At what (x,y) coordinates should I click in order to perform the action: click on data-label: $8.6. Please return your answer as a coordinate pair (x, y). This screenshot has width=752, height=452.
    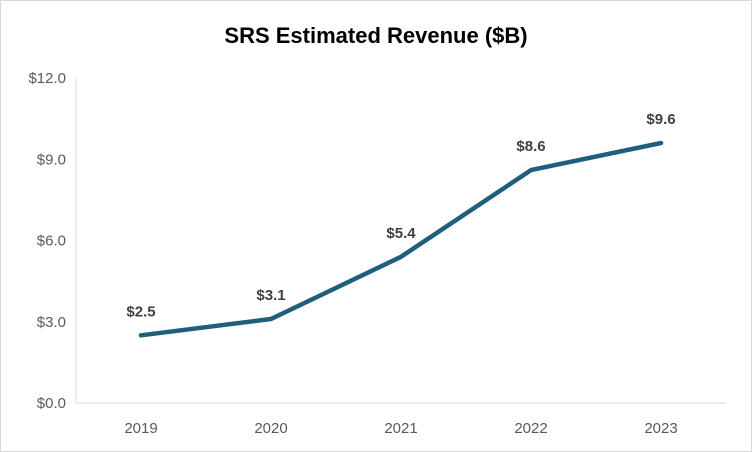
    Looking at the image, I should click on (530, 146).